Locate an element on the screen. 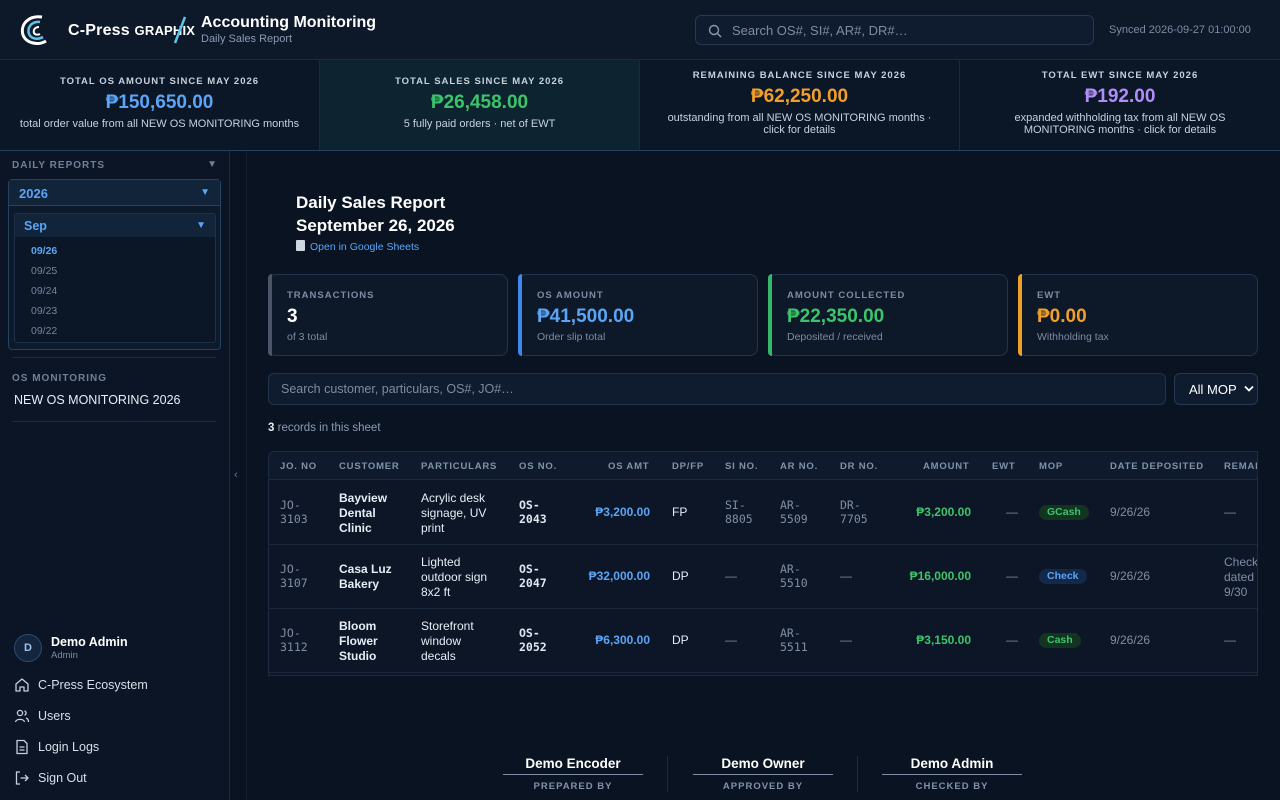 Image resolution: width=1280 pixels, height=800 pixels. col-dr-no: DR NO. is located at coordinates (859, 466).